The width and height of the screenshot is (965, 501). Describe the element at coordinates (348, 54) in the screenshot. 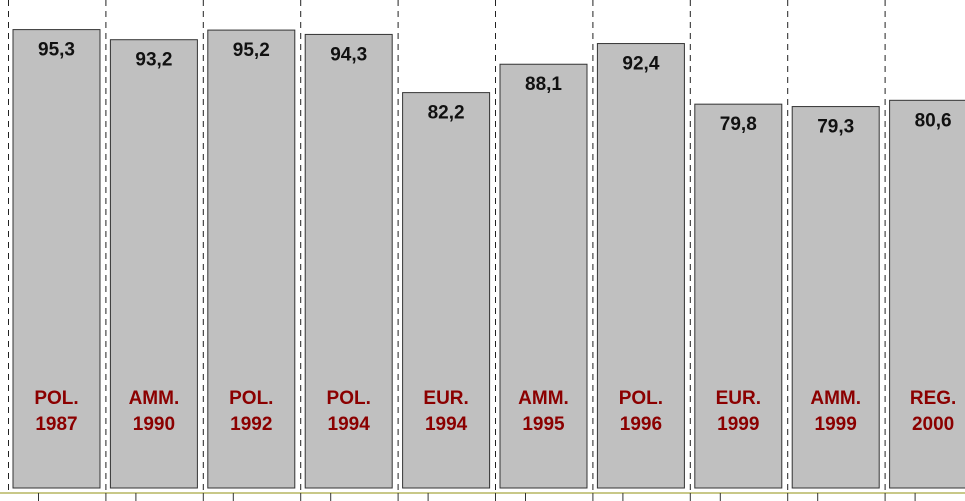

I see `value-label: 94,3` at that location.